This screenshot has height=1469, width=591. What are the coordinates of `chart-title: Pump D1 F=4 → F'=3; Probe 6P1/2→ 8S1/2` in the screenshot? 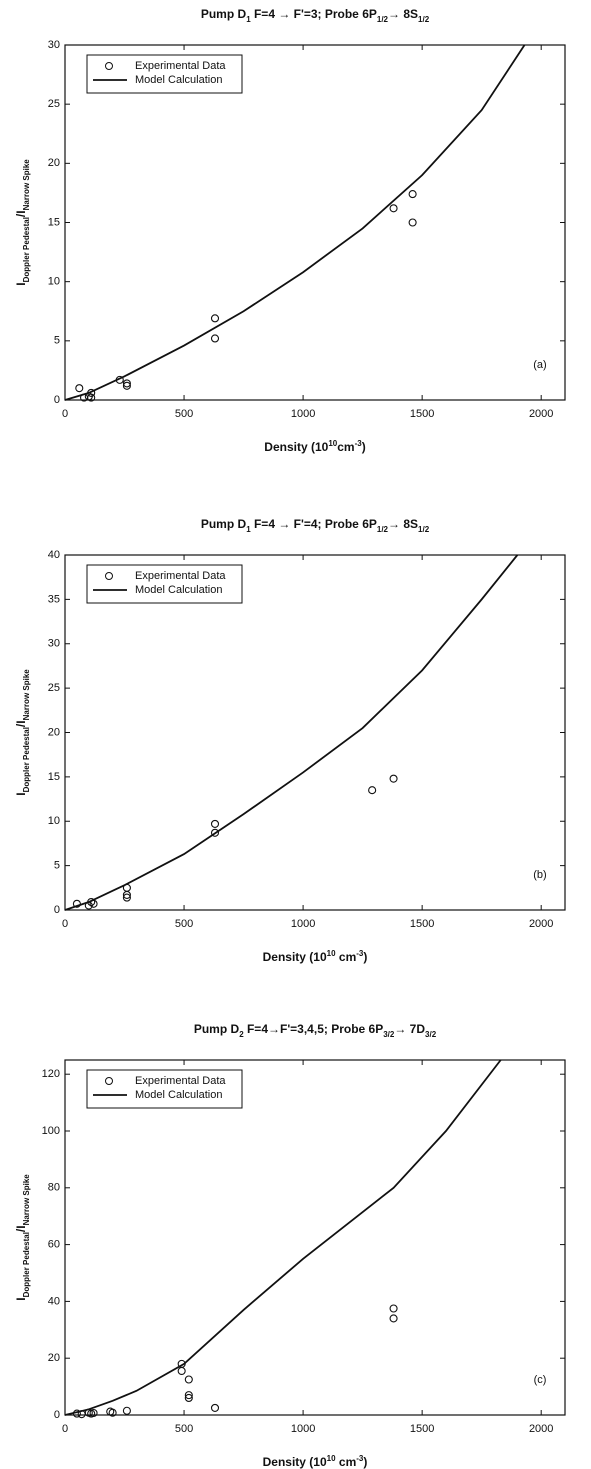 It's located at (315, 15).